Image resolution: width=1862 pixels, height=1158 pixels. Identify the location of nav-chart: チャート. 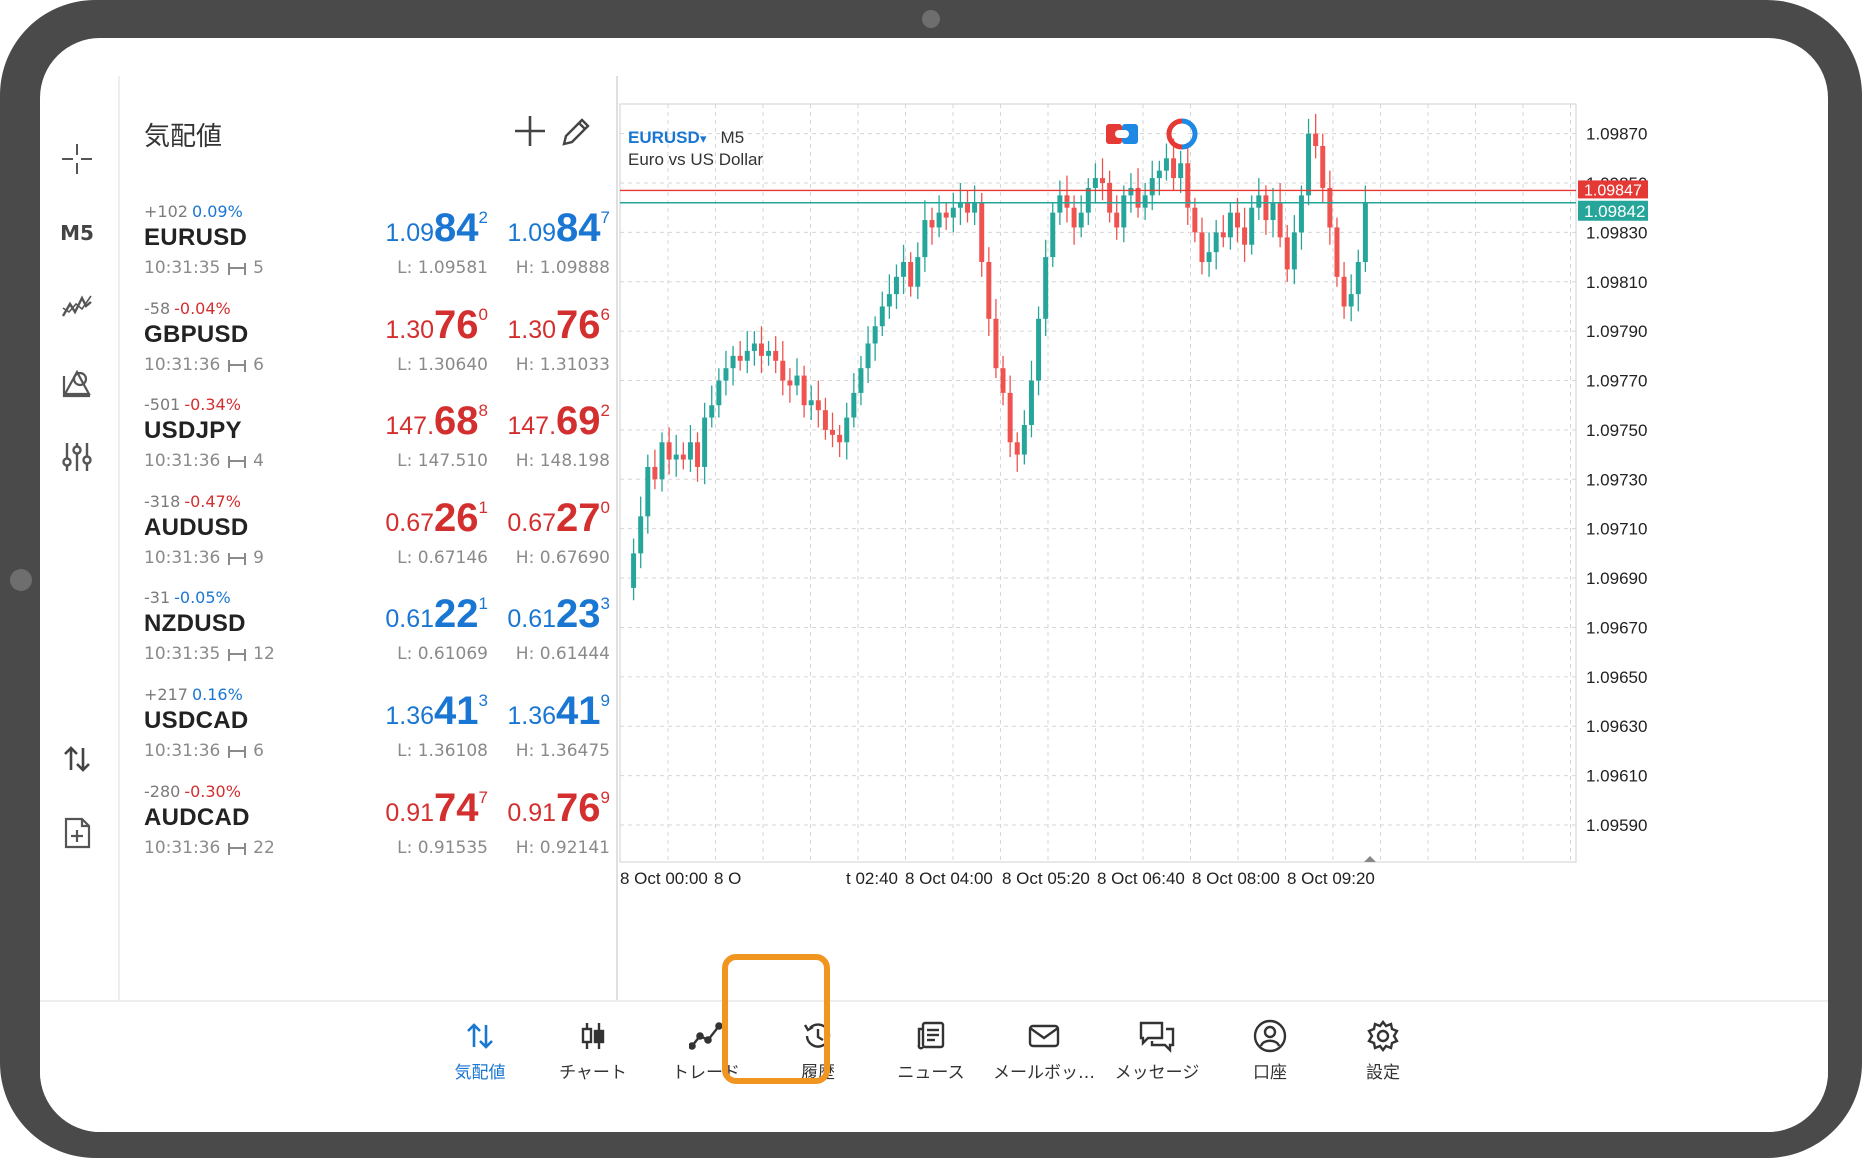
(593, 1049).